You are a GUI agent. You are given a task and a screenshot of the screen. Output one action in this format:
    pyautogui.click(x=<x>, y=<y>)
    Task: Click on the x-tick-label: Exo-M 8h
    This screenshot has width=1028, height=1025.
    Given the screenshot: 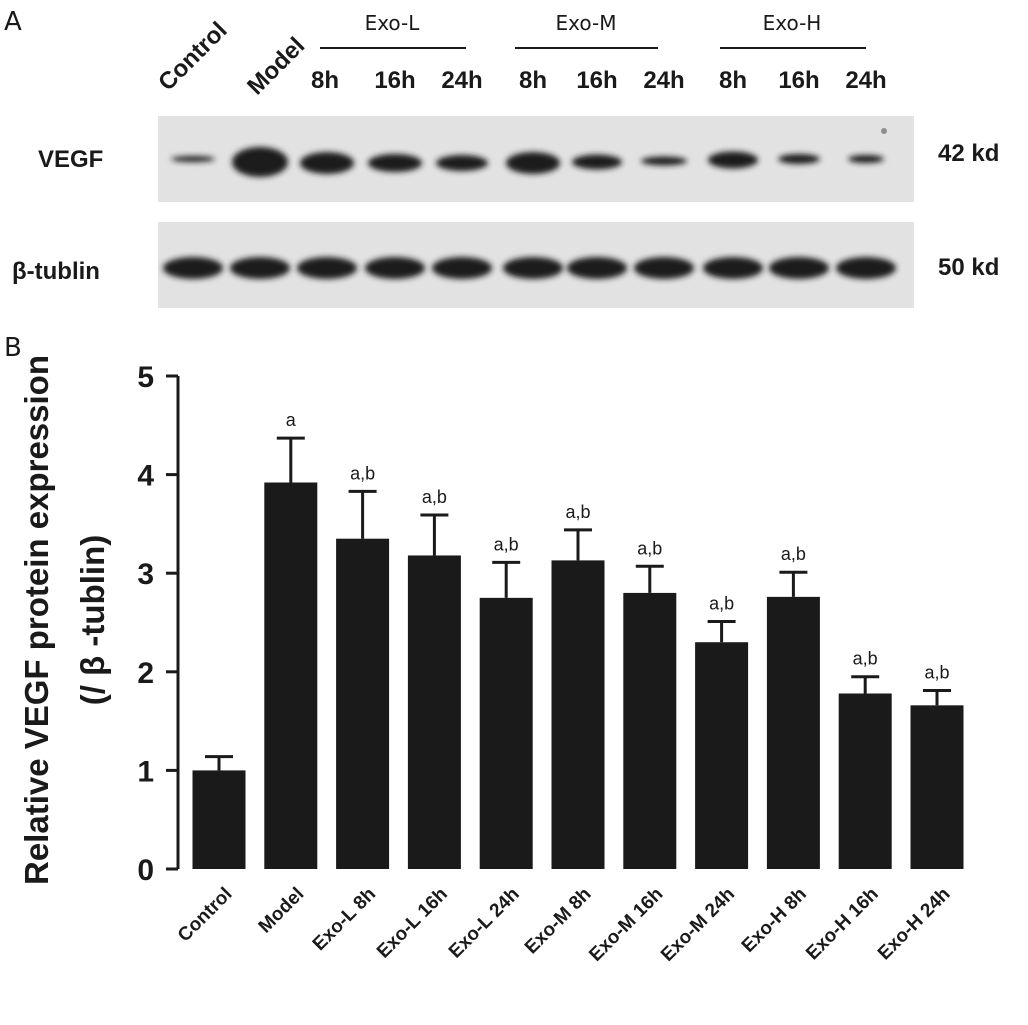 What is the action you would take?
    pyautogui.click(x=558, y=921)
    